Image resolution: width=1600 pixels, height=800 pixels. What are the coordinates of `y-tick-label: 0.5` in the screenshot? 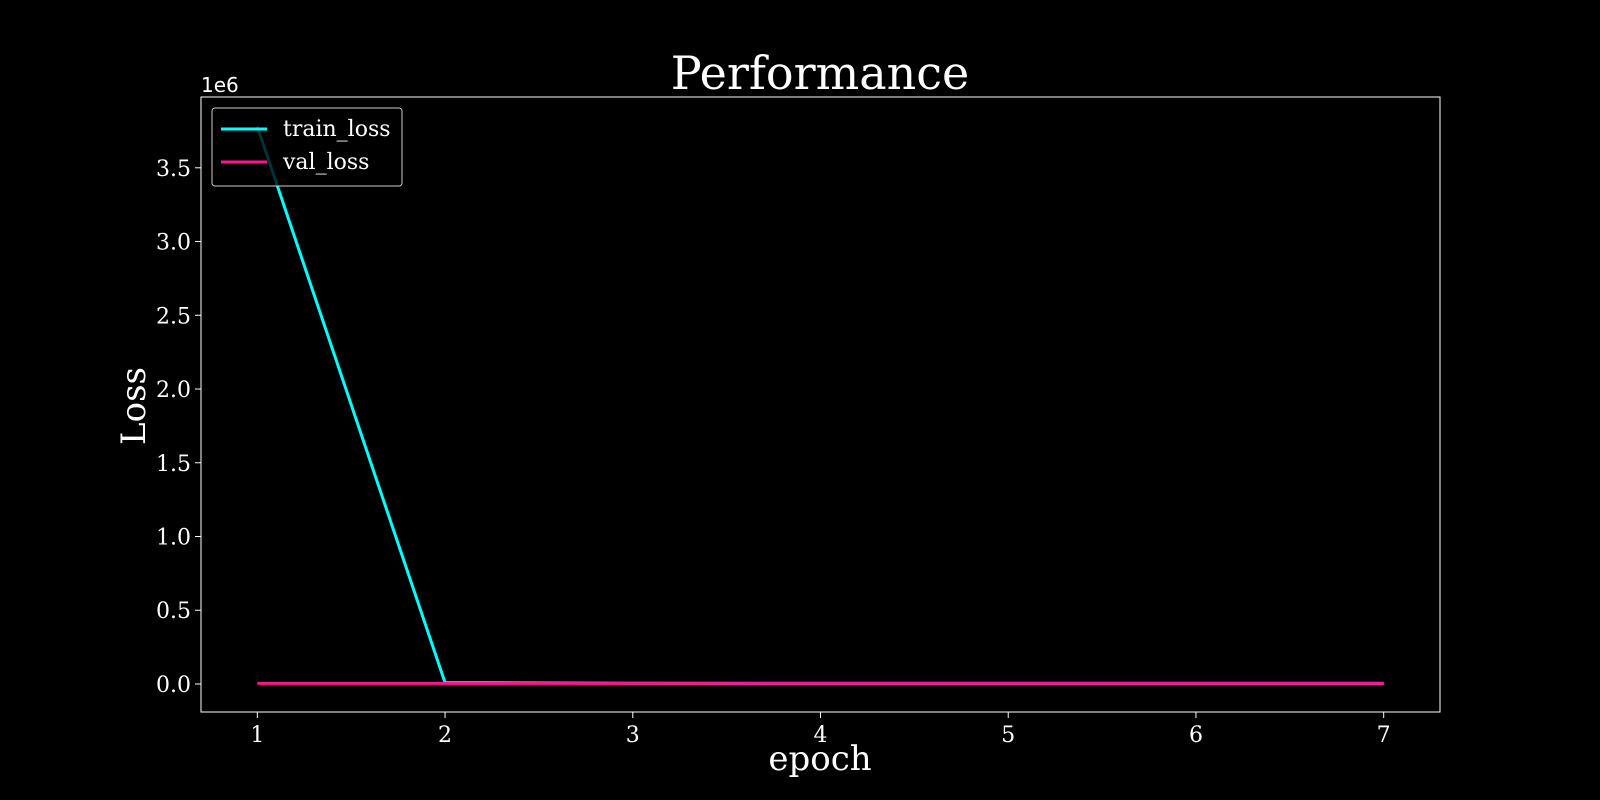 It's located at (173, 611).